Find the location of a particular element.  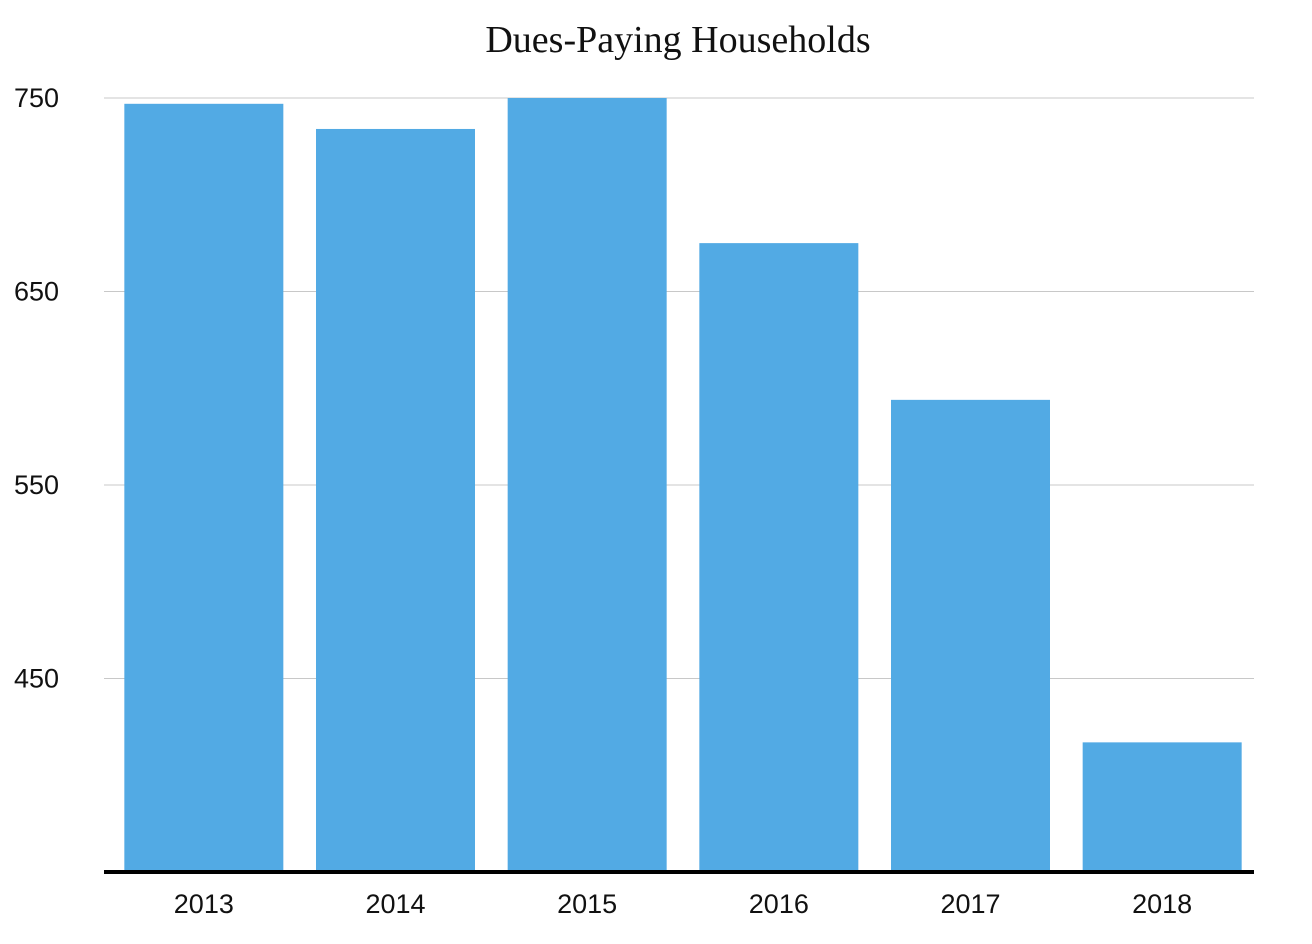

chart-title: Dues-Paying Households is located at coordinates (677, 40).